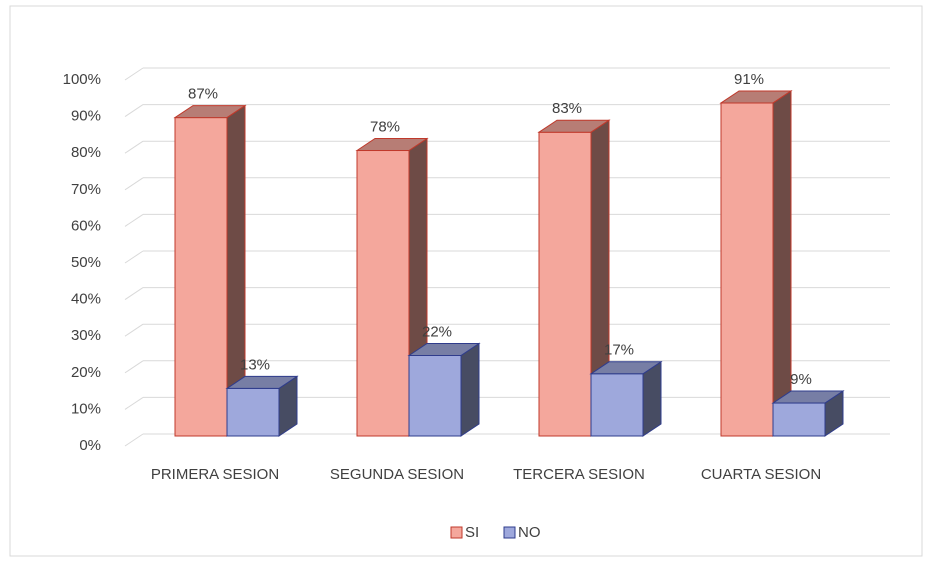 This screenshot has height=564, width=932. Describe the element at coordinates (86, 262) in the screenshot. I see `y-tick-label: 50%` at that location.